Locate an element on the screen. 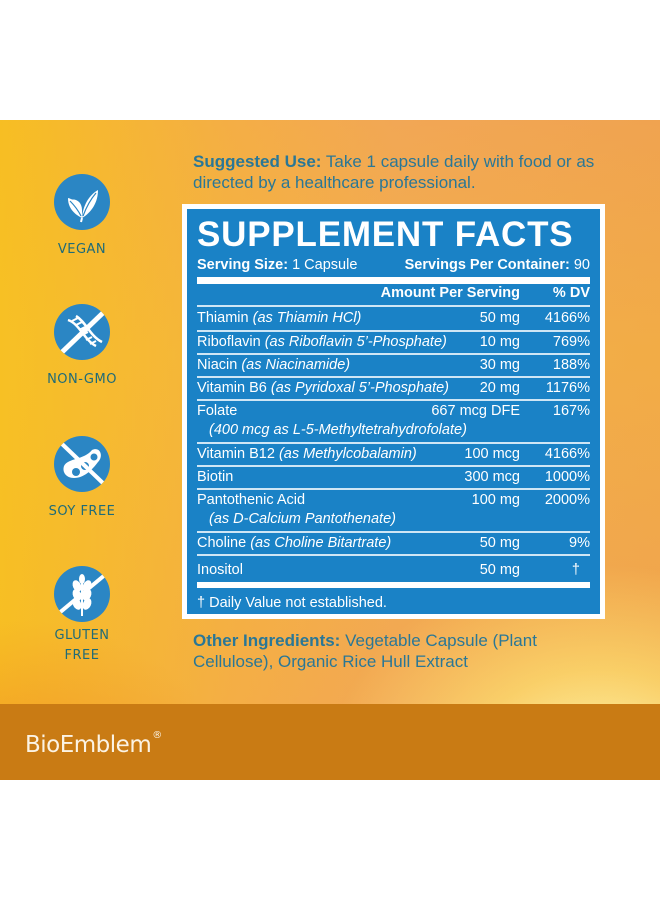 The image size is (660, 900). other-ingredients-label: Other Ingredients: is located at coordinates (267, 640).